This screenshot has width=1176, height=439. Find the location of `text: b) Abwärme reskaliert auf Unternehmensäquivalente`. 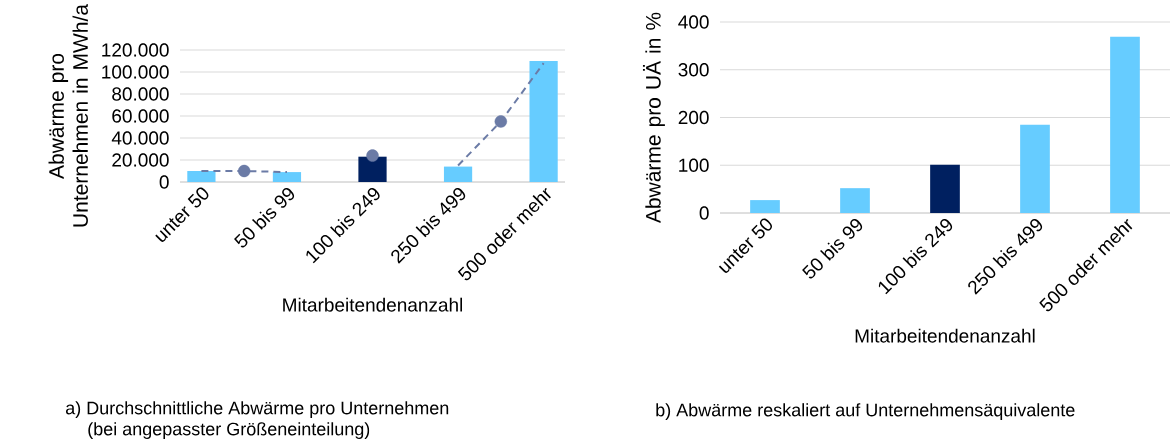

text: b) Abwärme reskaliert auf Unternehmensäquivalente is located at coordinates (865, 411).